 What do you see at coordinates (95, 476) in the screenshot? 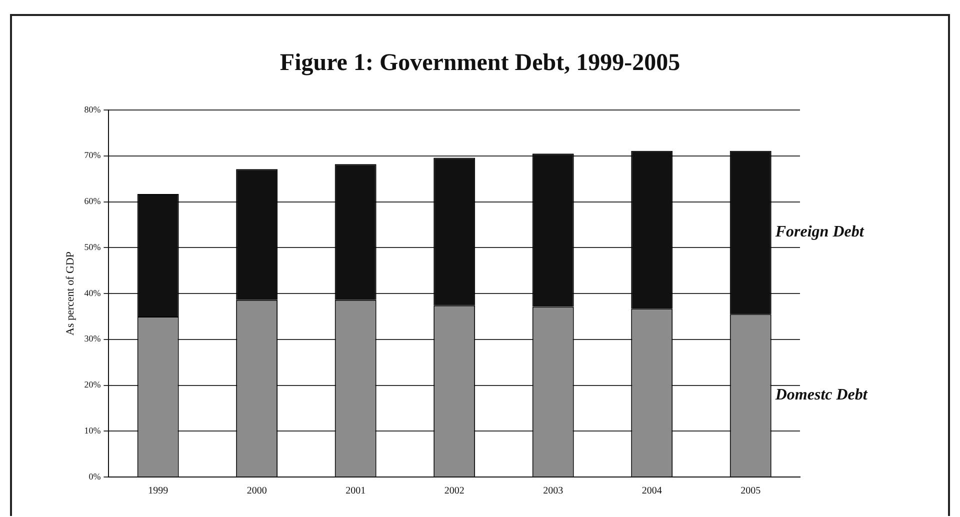
I see `y-tick-label: 0%` at bounding box center [95, 476].